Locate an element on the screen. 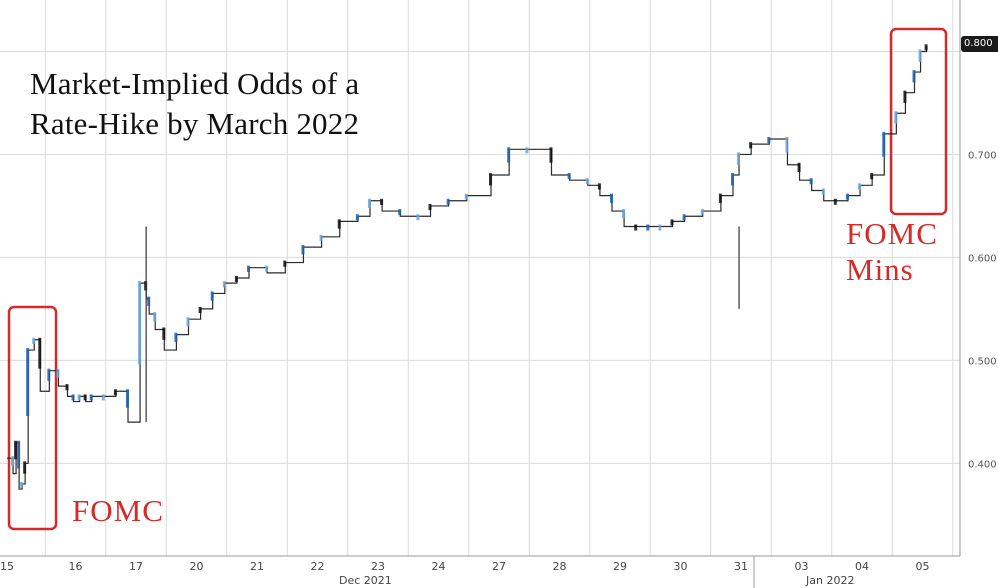 The width and height of the screenshot is (998, 588). x-tick-label: 22 is located at coordinates (318, 566).